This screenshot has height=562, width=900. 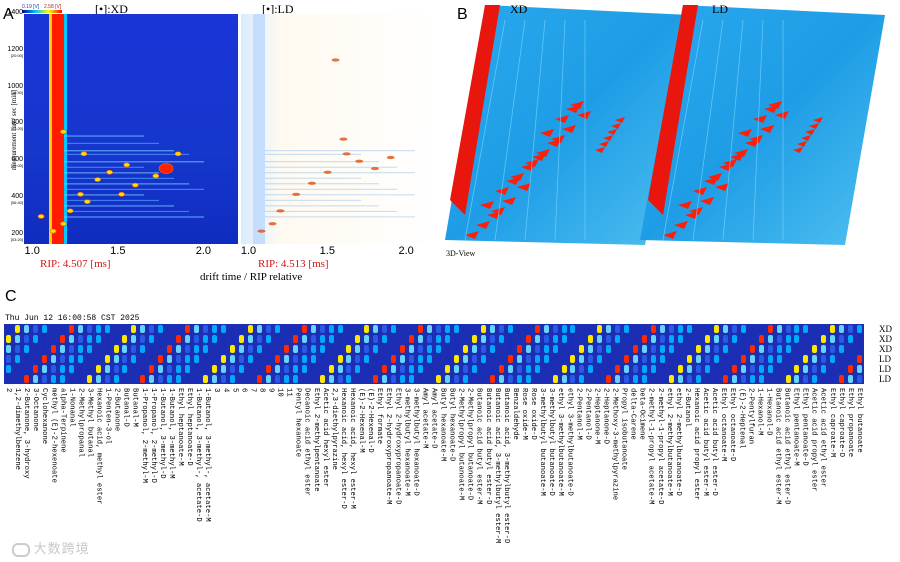 What do you see at coordinates (31, 7) in the screenshot?
I see `colorscale-min: 0.19 [V]` at bounding box center [31, 7].